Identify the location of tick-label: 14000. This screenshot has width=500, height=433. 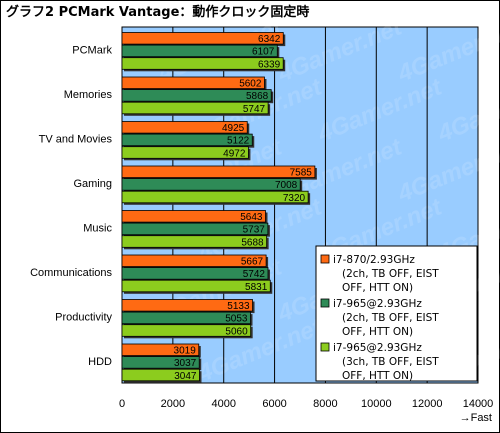
(478, 404).